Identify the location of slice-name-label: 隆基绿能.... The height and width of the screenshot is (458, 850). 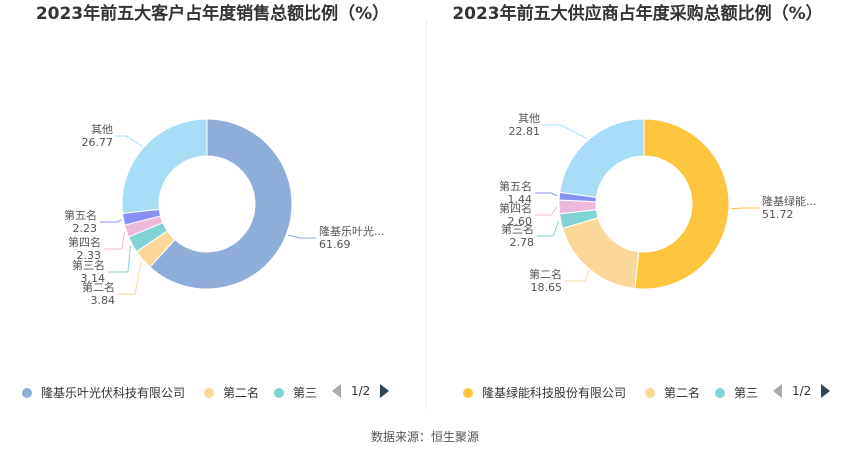
(789, 201).